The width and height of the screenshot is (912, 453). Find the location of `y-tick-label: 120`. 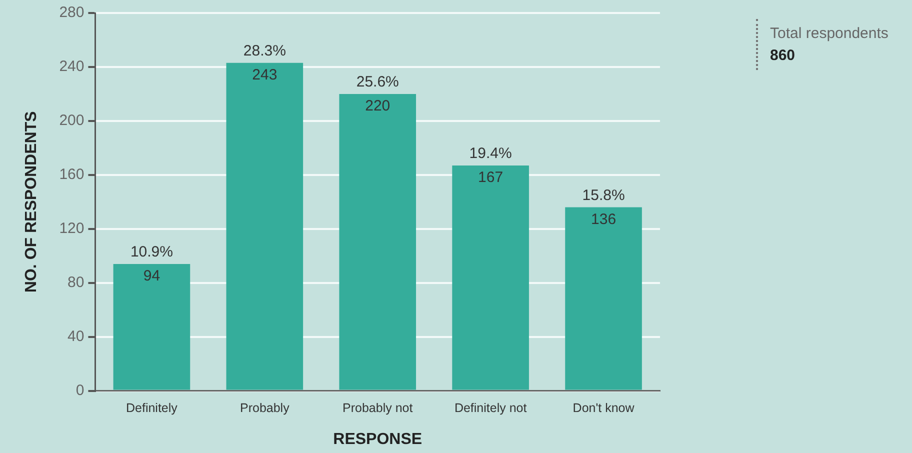

y-tick-label: 120 is located at coordinates (71, 229).